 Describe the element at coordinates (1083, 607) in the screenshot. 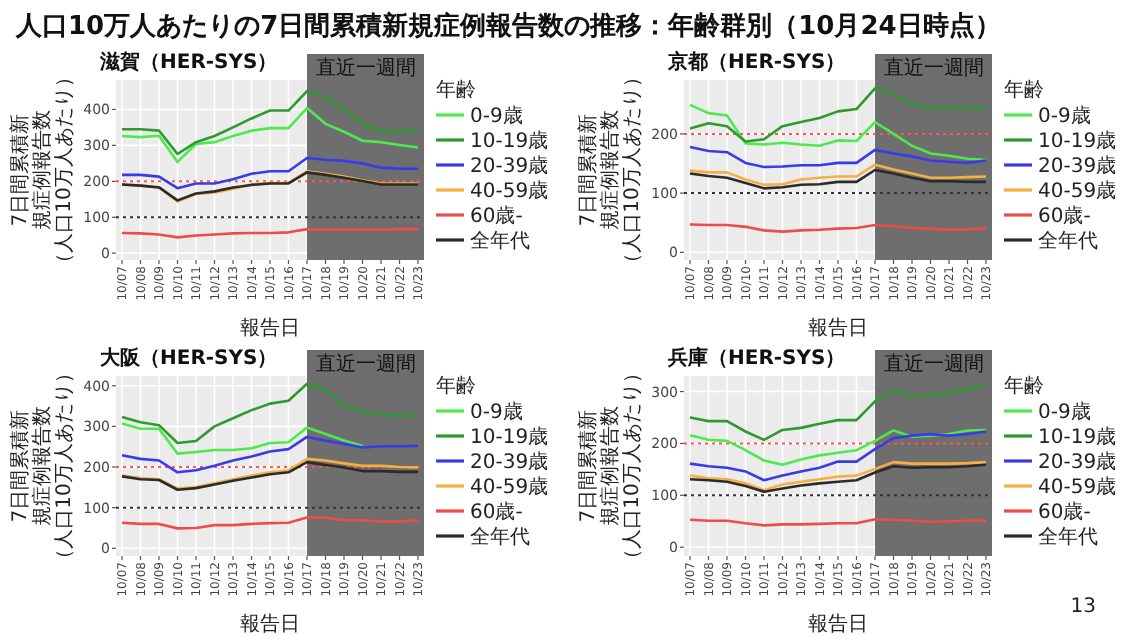

I see `text: 13` at that location.